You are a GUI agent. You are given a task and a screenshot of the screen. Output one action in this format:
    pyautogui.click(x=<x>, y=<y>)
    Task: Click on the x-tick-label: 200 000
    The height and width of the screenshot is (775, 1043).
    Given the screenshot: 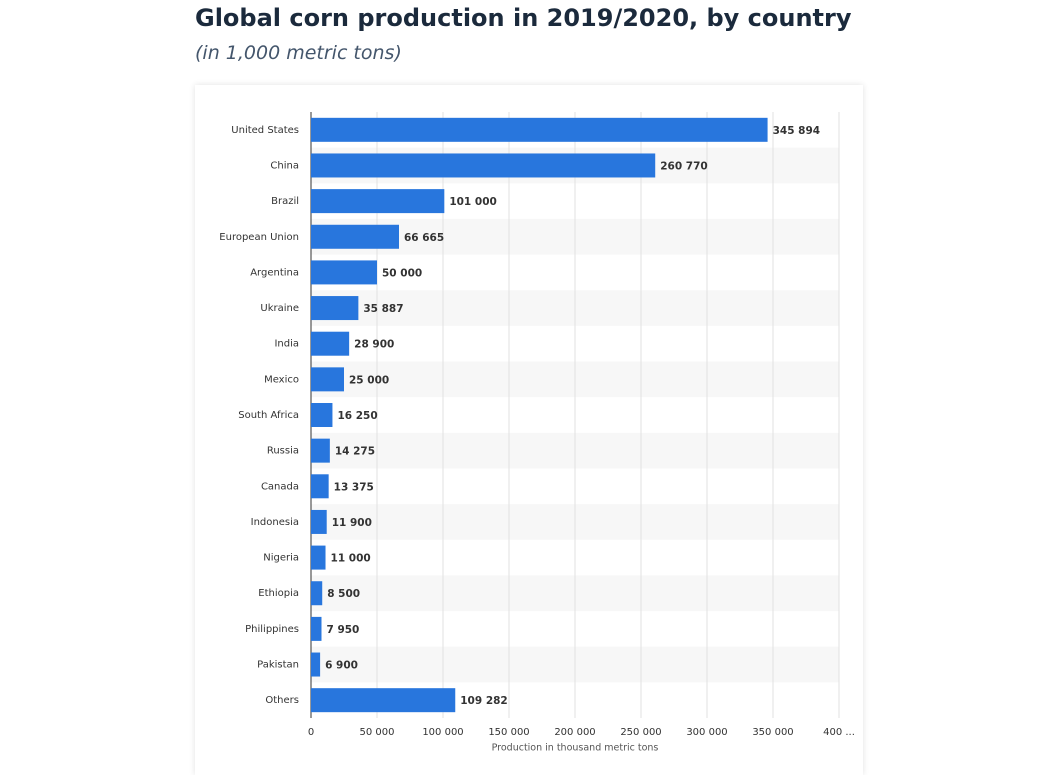 What is the action you would take?
    pyautogui.click(x=574, y=732)
    